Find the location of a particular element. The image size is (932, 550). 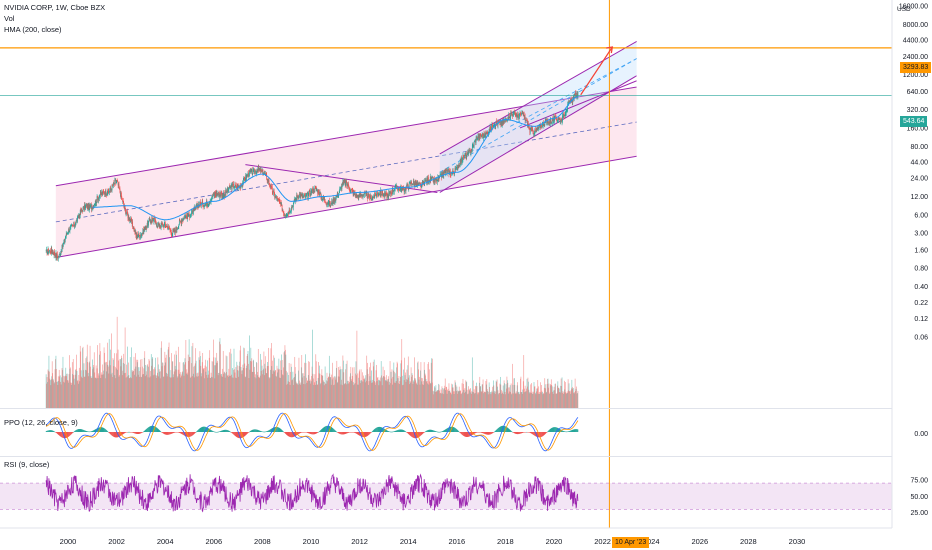

chart-title: NVIDIA CORP, 1W, Cboe BZX is located at coordinates (55, 7).